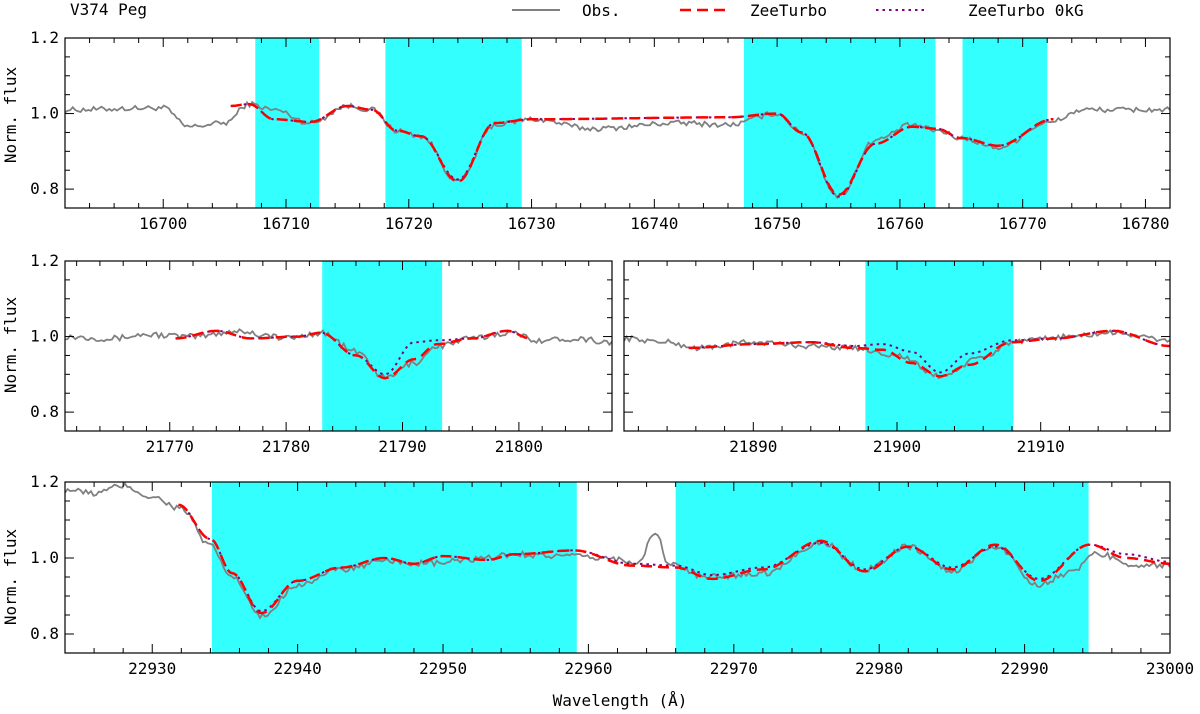  What do you see at coordinates (1025, 668) in the screenshot?
I see `x-tick-label: 22990` at bounding box center [1025, 668].